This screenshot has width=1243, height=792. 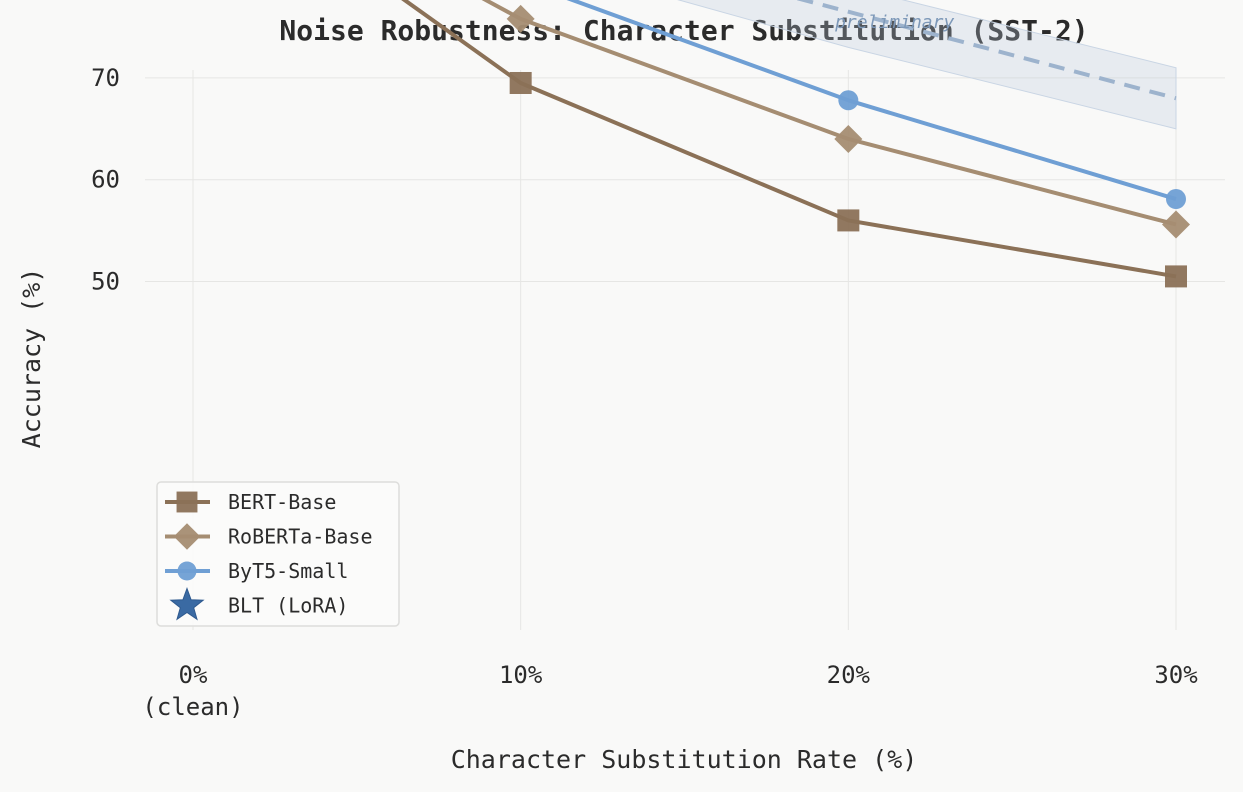 I want to click on legend-entry: RoBERTa-Base, so click(x=269, y=536).